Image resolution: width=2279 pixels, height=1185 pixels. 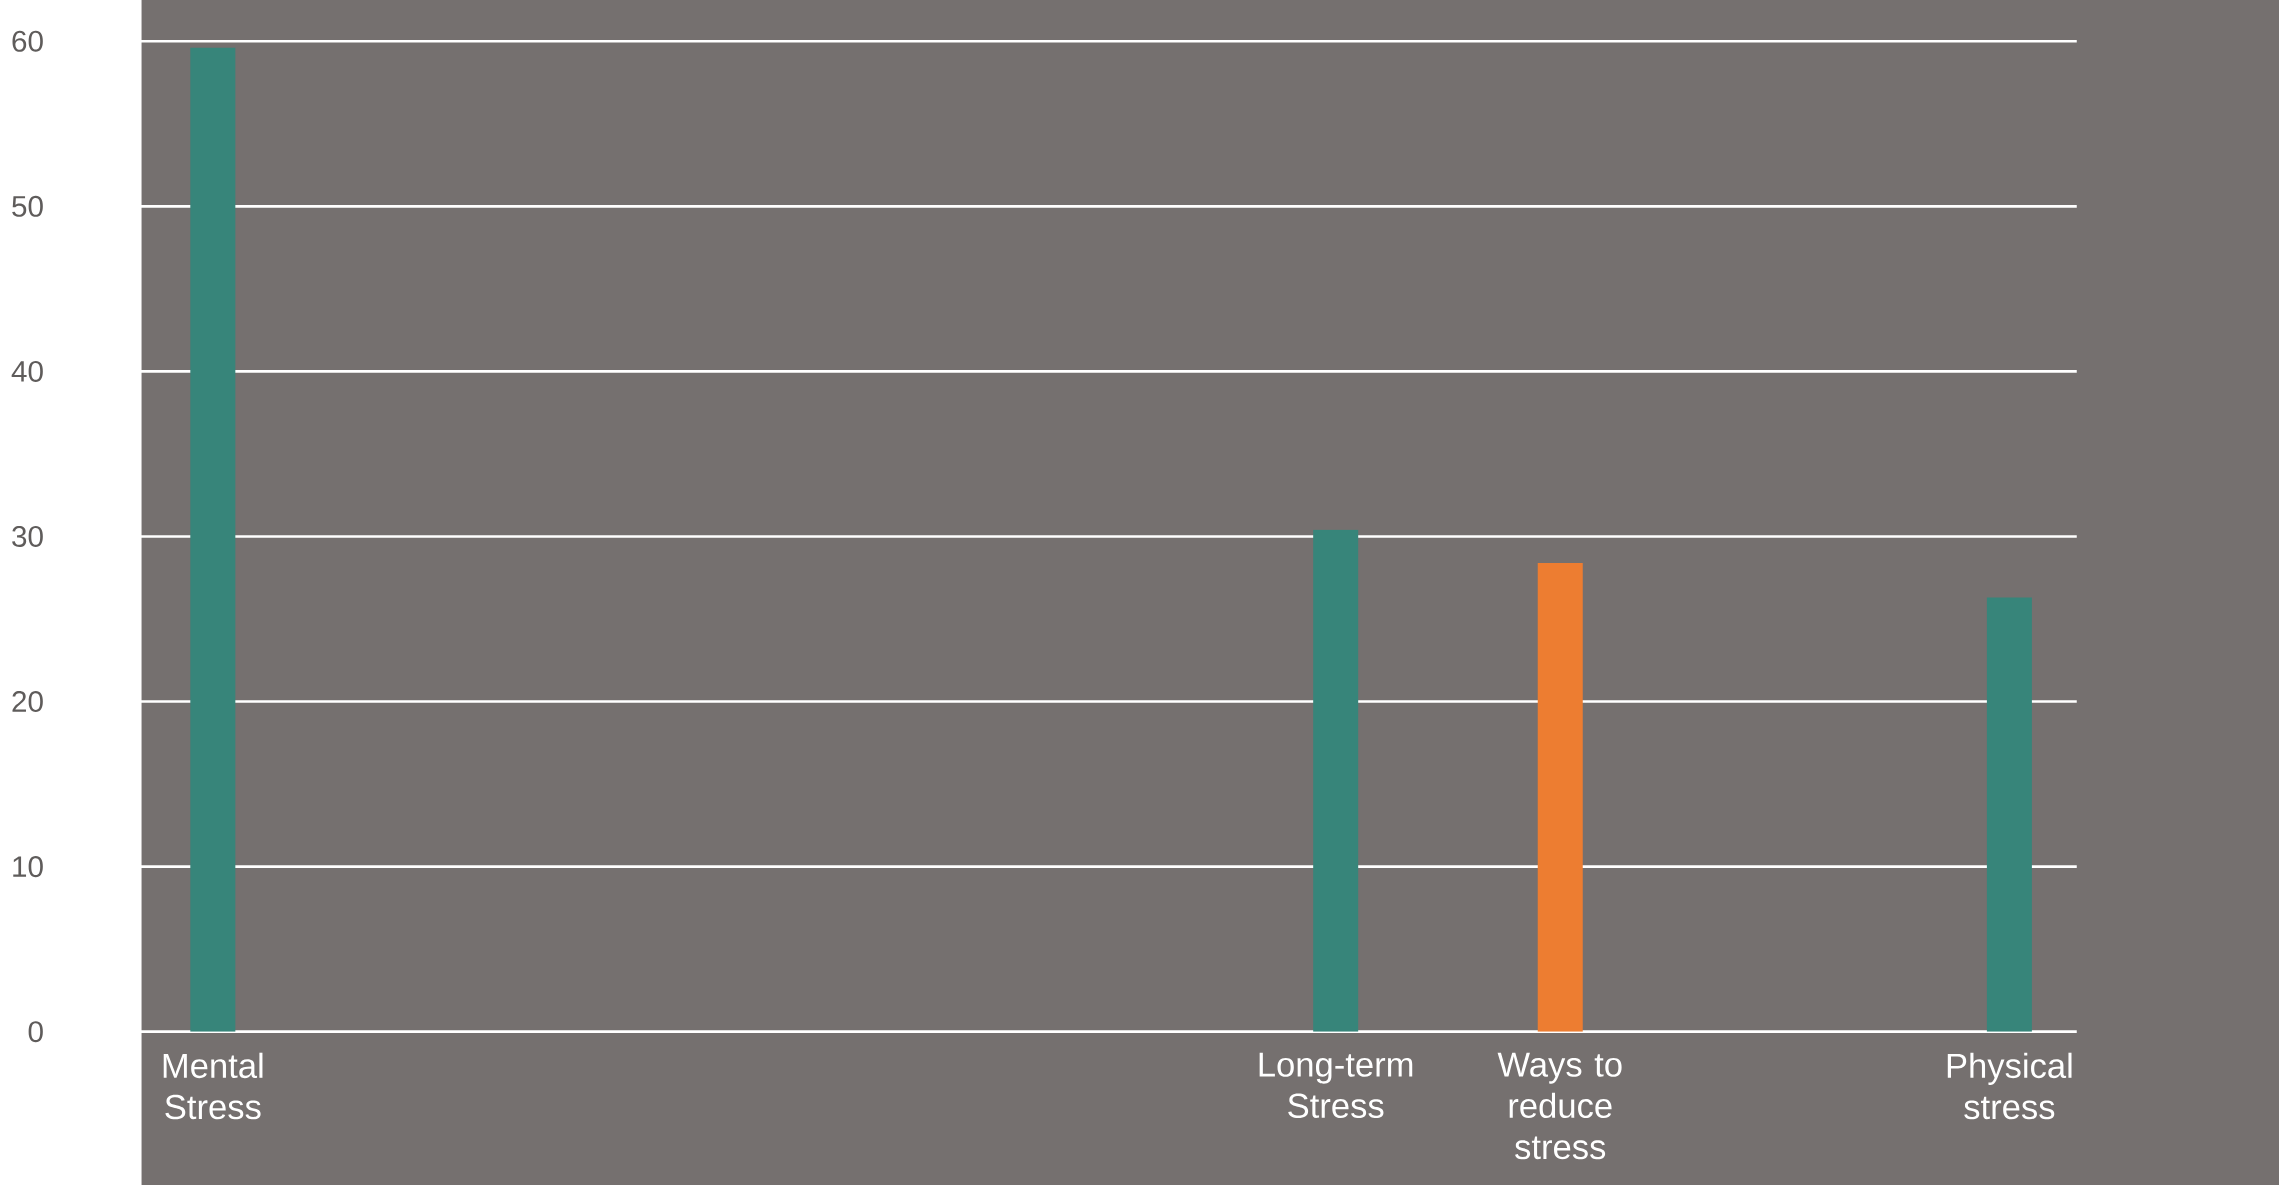 I want to click on x-tick-label: Long-term Stress, so click(x=1336, y=1085).